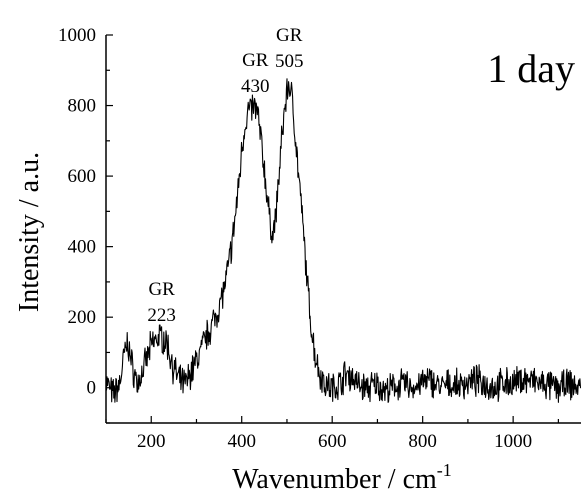  What do you see at coordinates (332, 441) in the screenshot?
I see `x-tick-label: 600` at bounding box center [332, 441].